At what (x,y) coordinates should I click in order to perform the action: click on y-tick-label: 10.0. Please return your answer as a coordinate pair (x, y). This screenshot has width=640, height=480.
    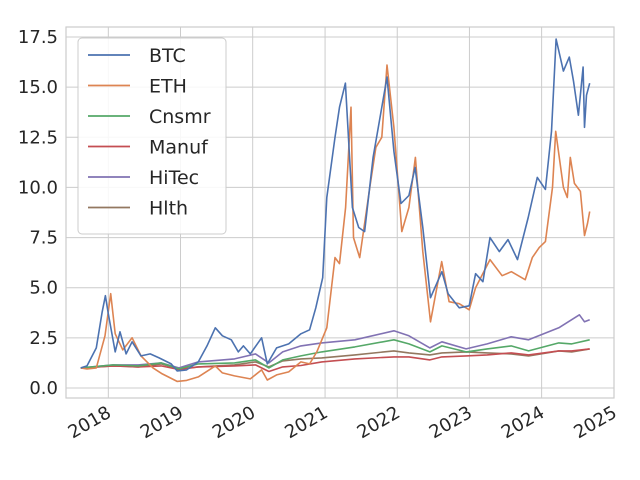
    Looking at the image, I should click on (38, 187).